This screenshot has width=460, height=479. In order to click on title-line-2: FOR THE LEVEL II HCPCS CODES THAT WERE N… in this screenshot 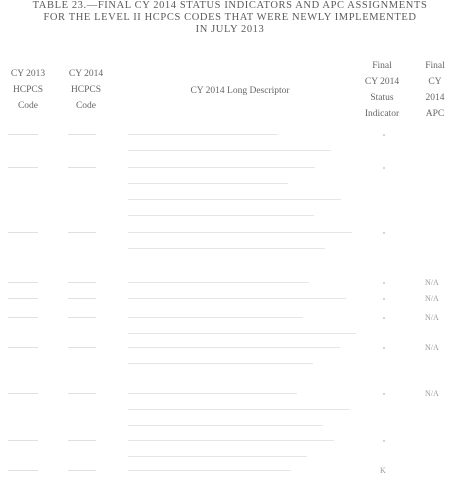, I will do `click(230, 17)`.